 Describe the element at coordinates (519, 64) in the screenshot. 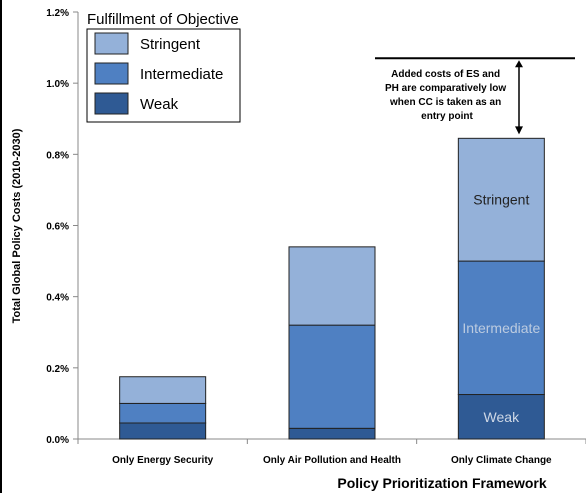

I see `annotation-arrowhead-top` at that location.